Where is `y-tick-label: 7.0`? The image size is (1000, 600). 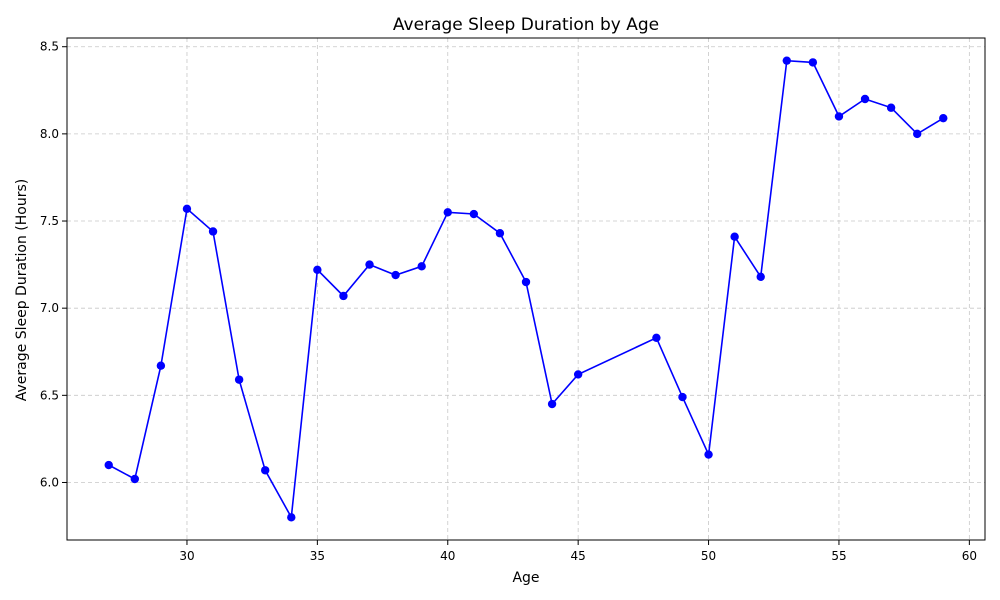 y-tick-label: 7.0 is located at coordinates (49, 308).